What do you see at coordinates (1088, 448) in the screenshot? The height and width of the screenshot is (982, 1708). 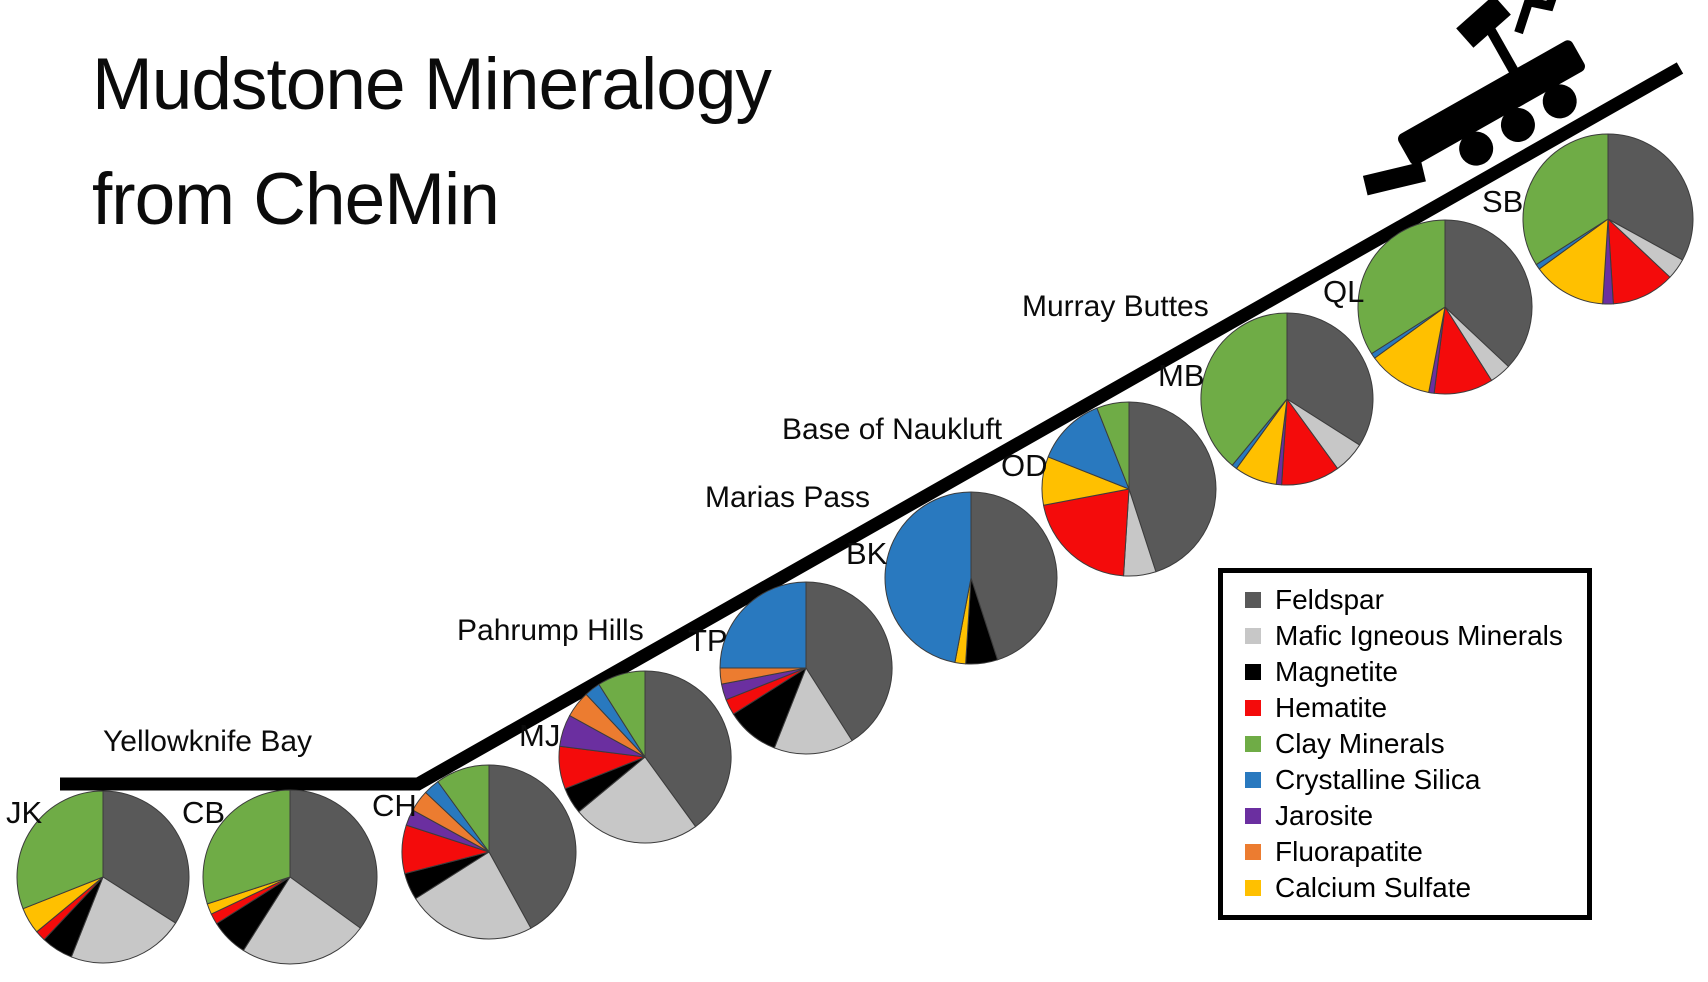 I see `pie-slice-od-crystalline-silica` at bounding box center [1088, 448].